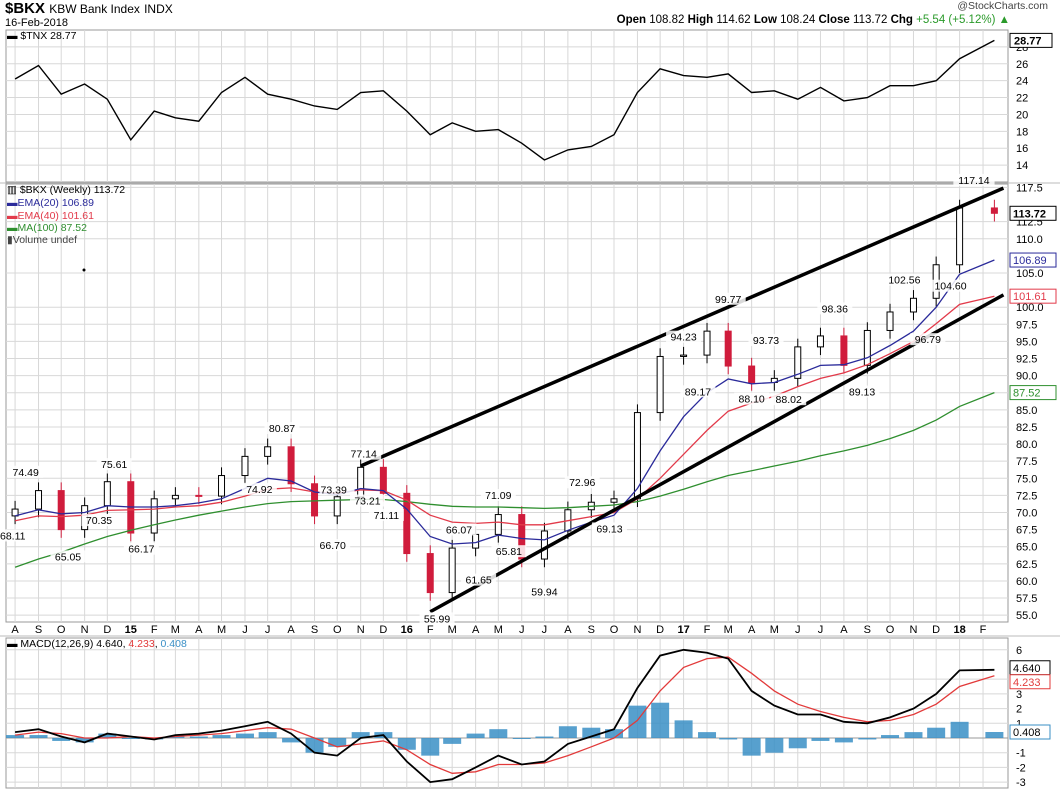 This screenshot has height=793, width=1060. What do you see at coordinates (1026, 548) in the screenshot?
I see `bkx-y-tick-label: 65.0` at bounding box center [1026, 548].